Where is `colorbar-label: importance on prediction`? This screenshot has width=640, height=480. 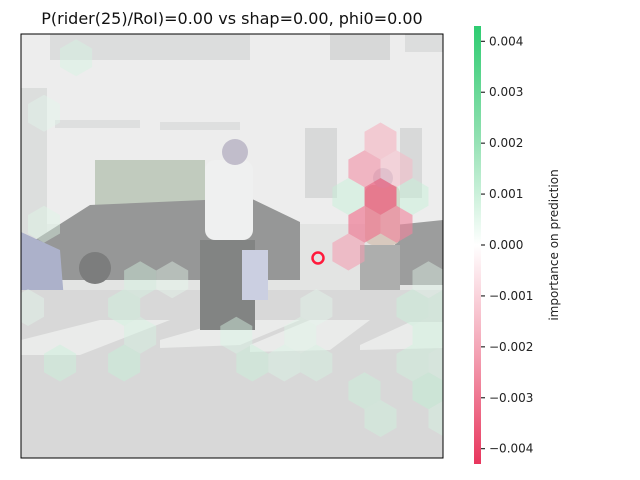
colorbar-label: importance on prediction is located at coordinates (554, 244).